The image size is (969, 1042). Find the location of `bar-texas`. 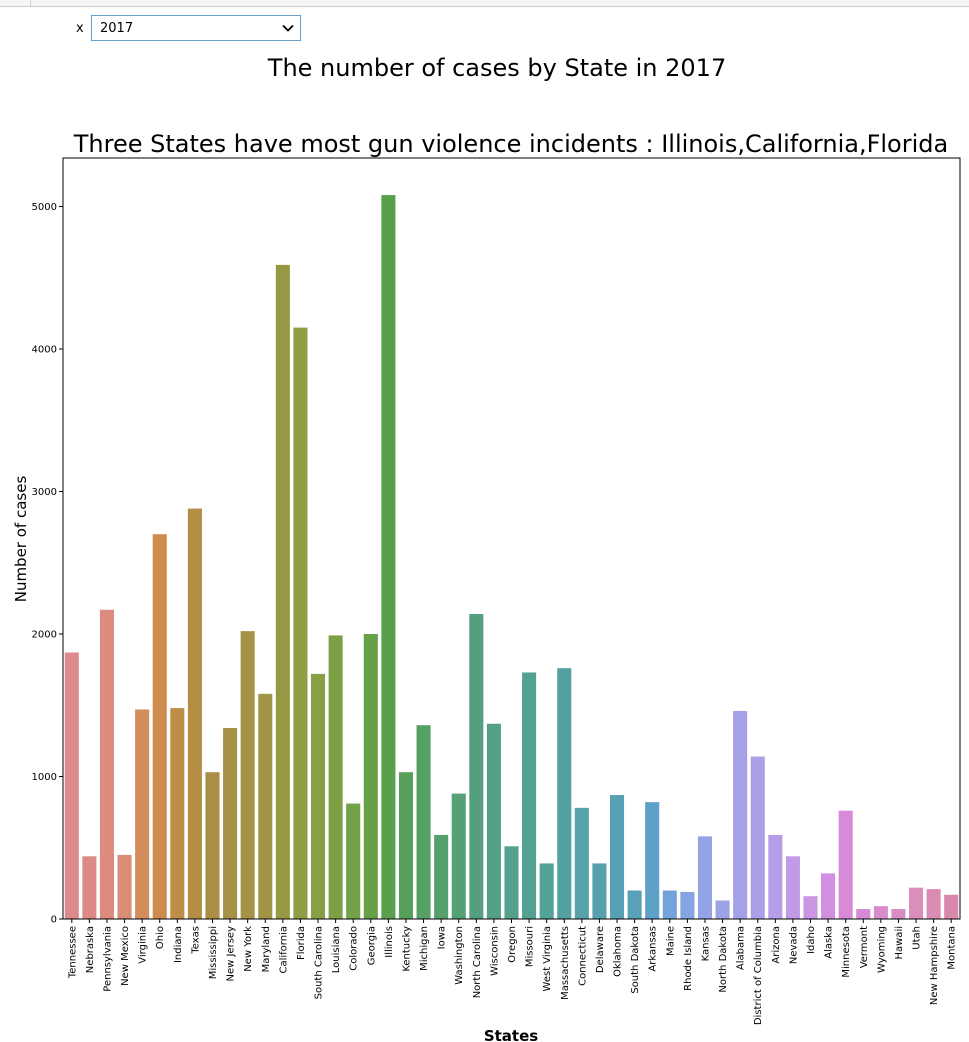

bar-texas is located at coordinates (194, 713).